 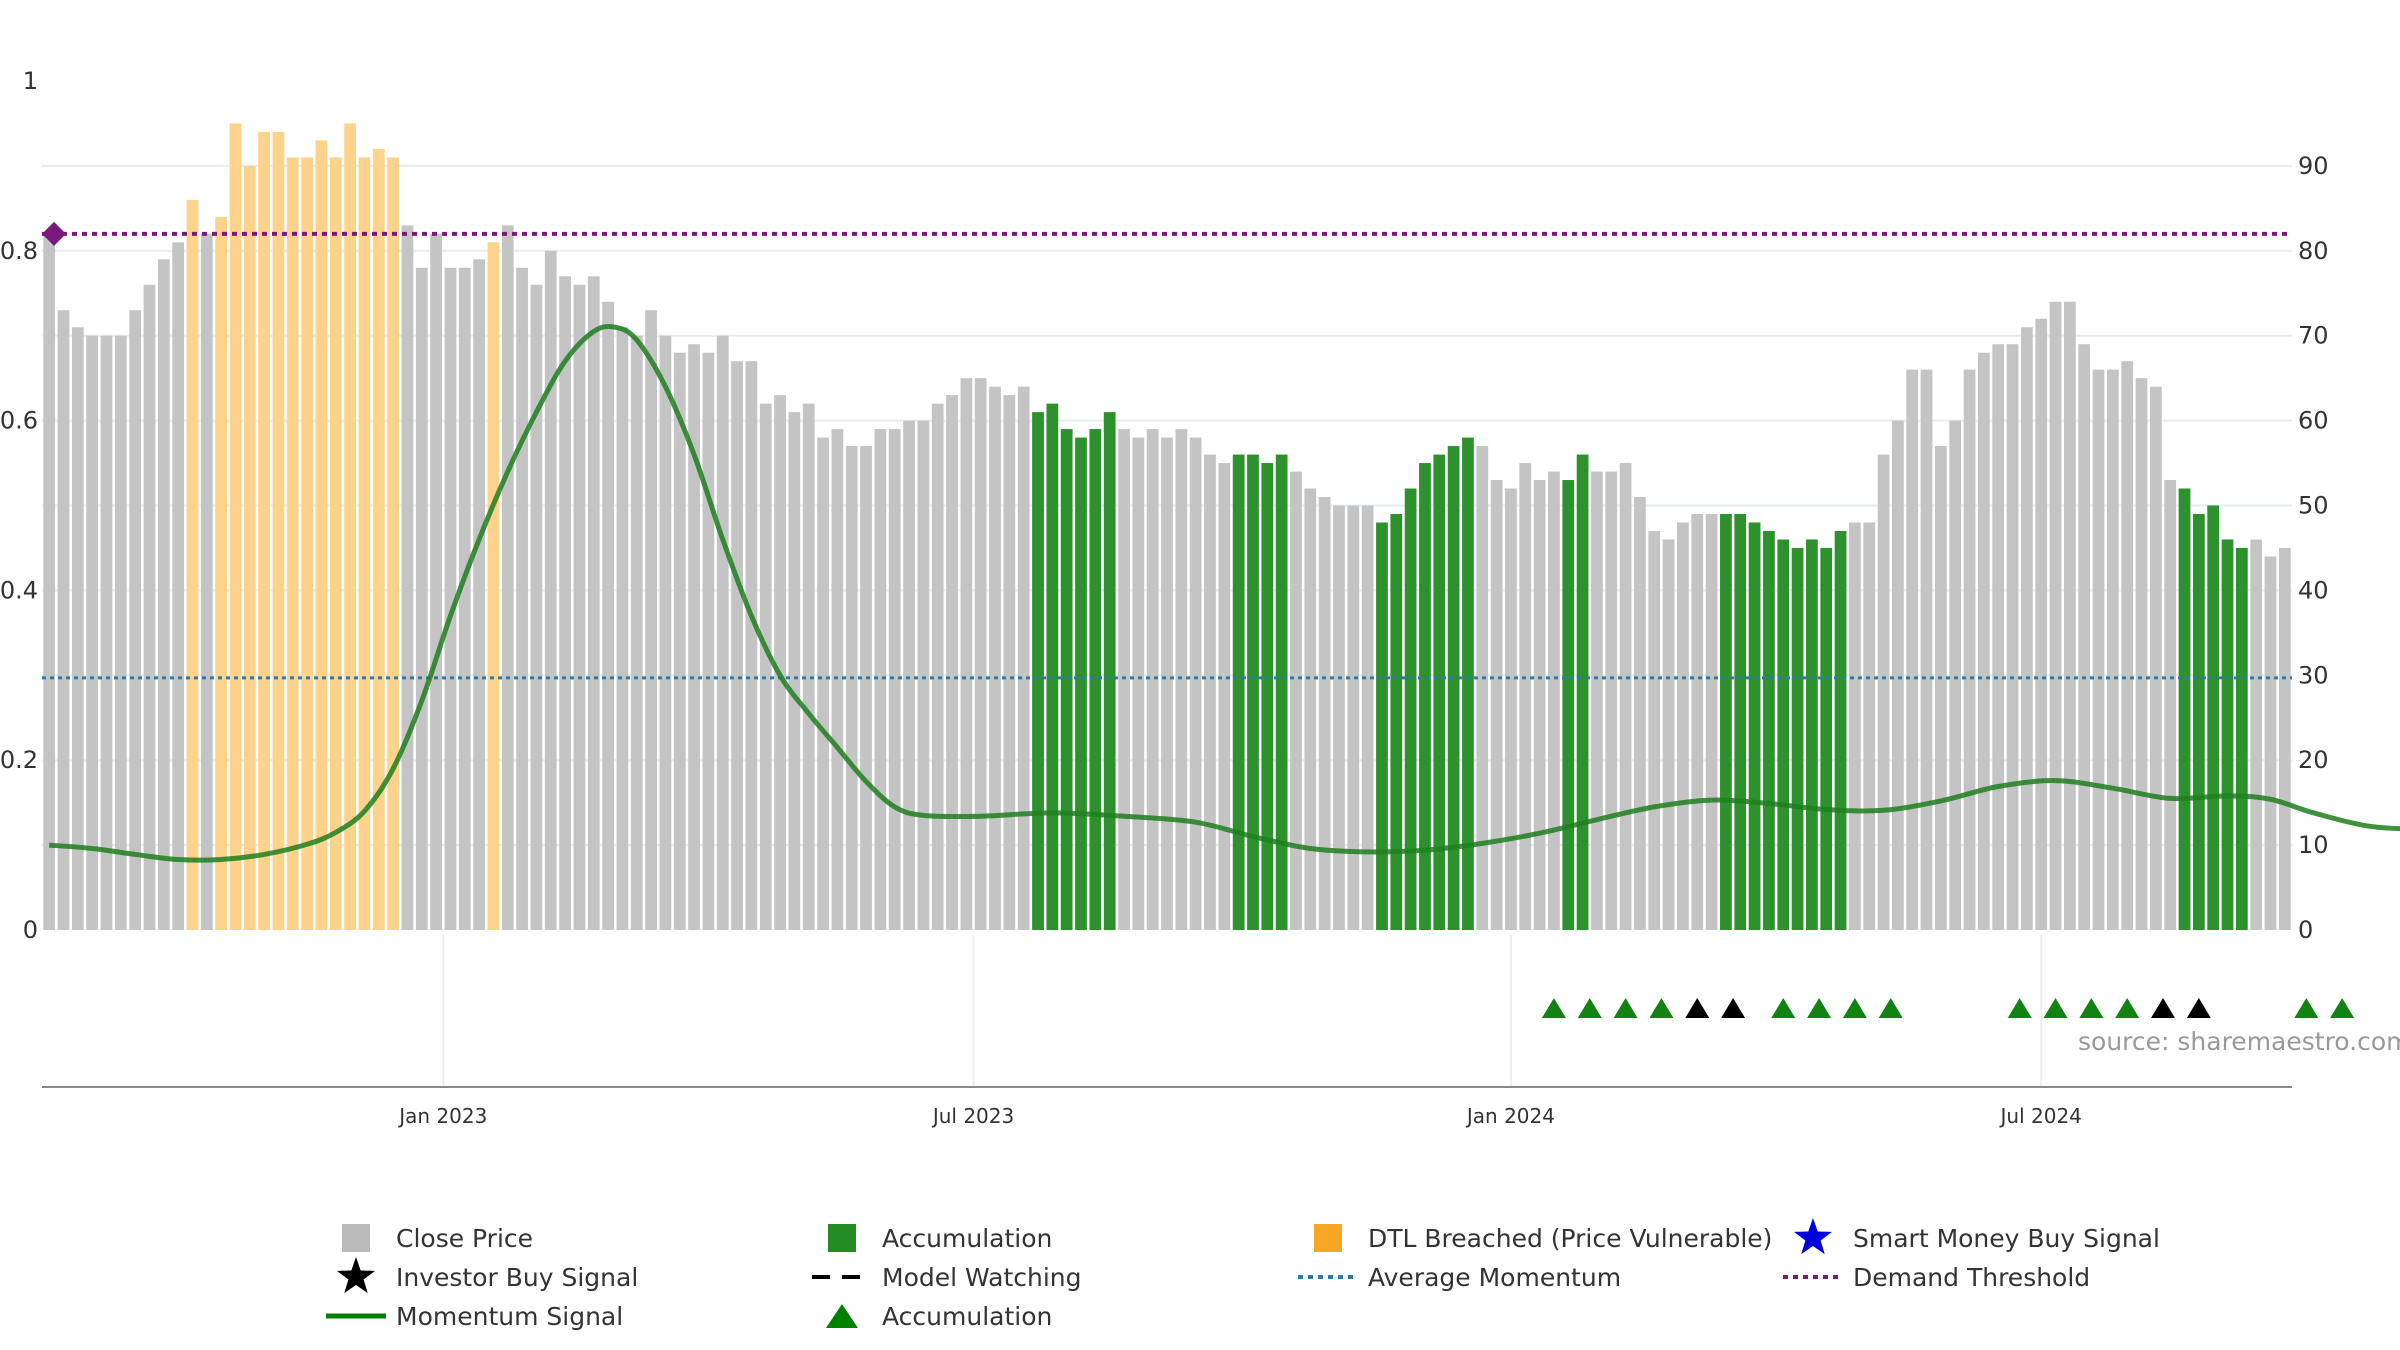 I want to click on legend-item: Investor Buy Signal, so click(x=487, y=1275).